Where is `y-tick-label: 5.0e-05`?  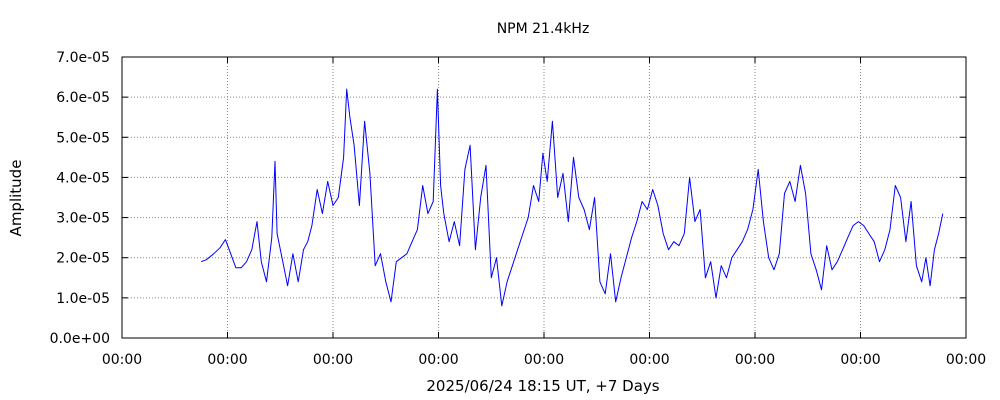
y-tick-label: 5.0e-05 is located at coordinates (83, 138).